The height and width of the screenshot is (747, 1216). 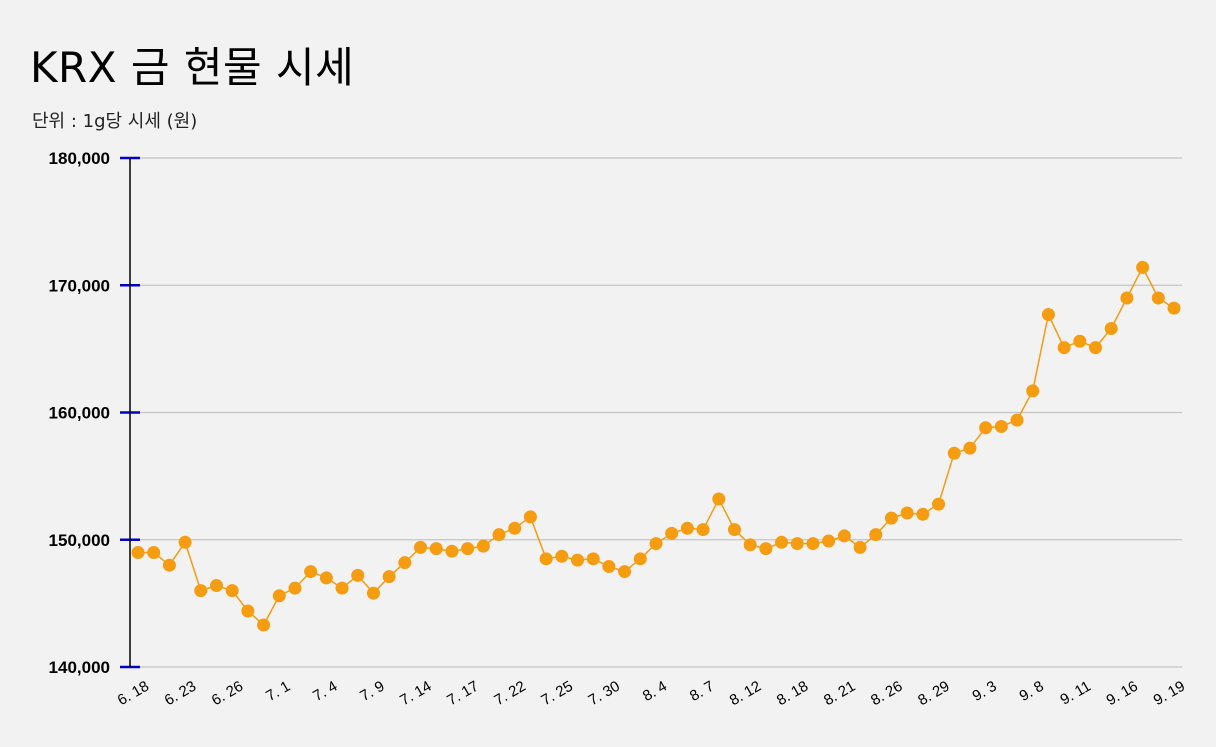 I want to click on x-tick-label: 7. 17, so click(x=462, y=693).